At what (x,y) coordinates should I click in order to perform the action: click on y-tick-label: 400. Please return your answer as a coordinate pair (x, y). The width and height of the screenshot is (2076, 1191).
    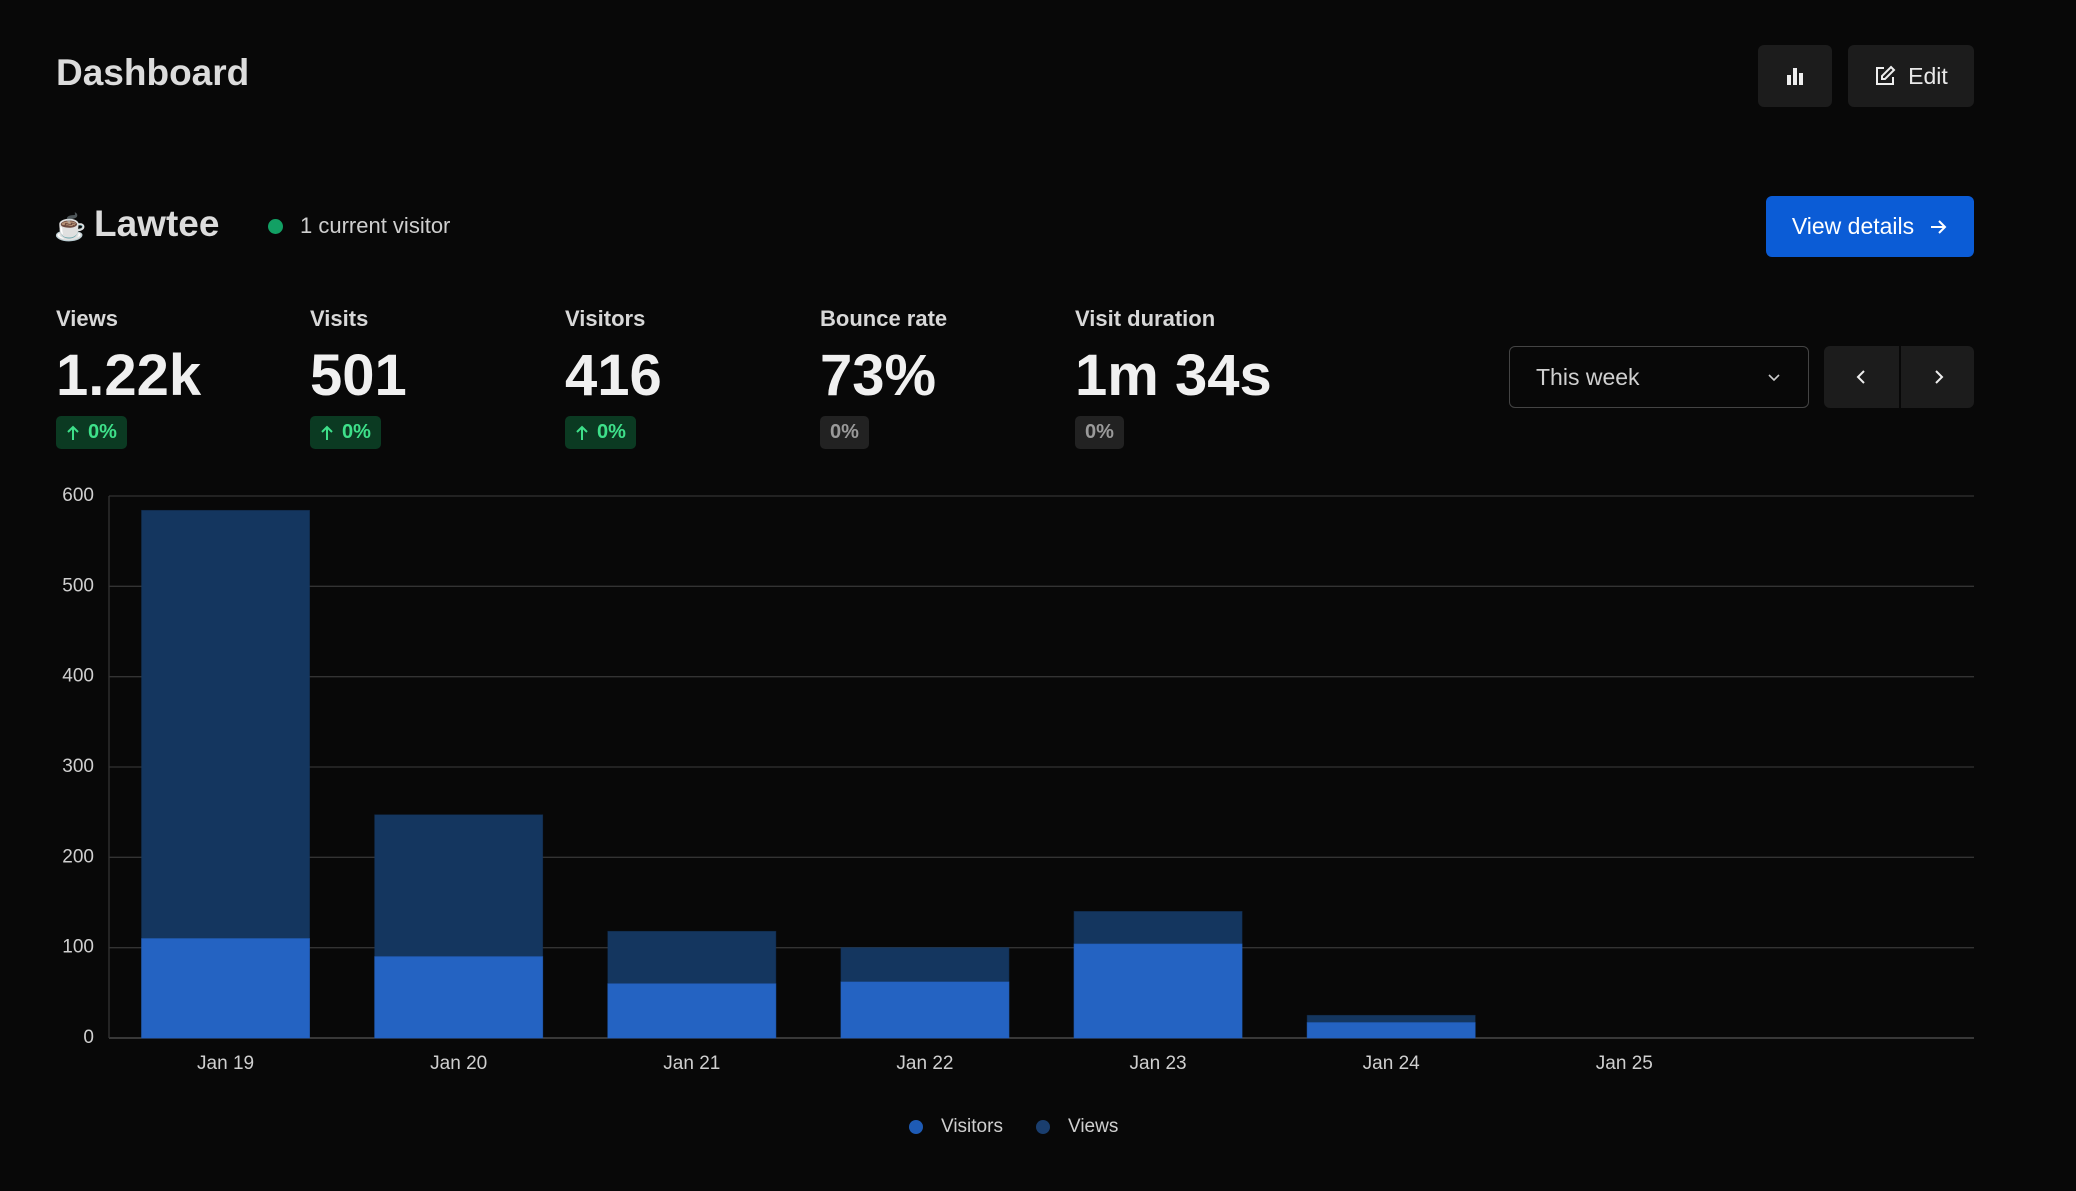
    Looking at the image, I should click on (78, 676).